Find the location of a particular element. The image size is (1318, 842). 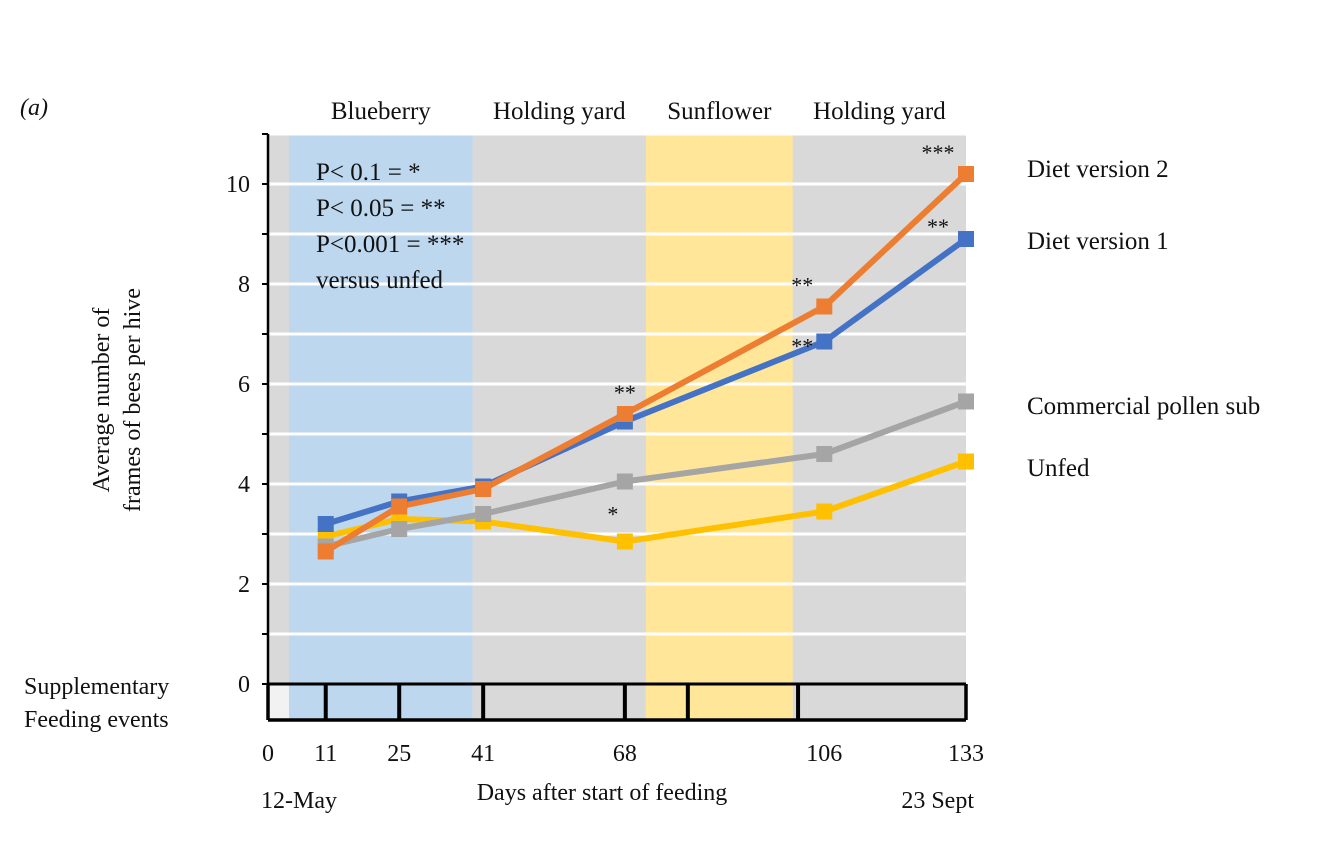

significance-note-line: versus unfed is located at coordinates (380, 280).